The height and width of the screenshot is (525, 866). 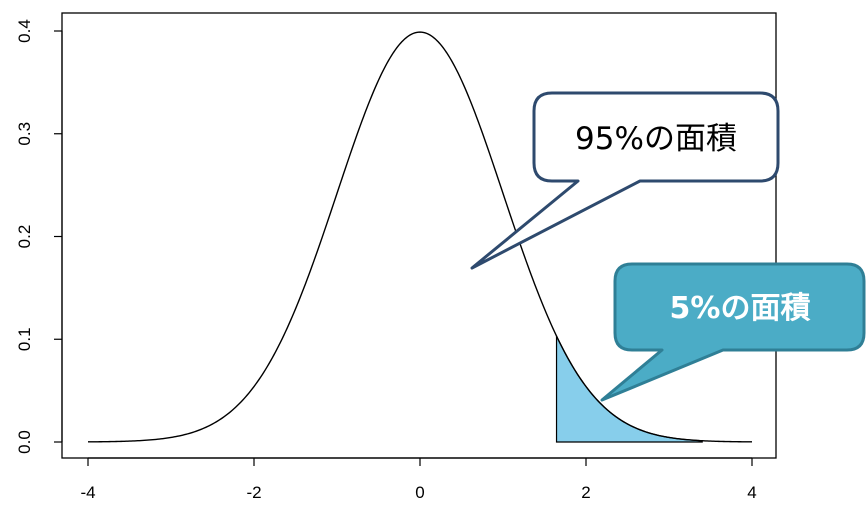 I want to click on y-tick-label: 0.2, so click(x=24, y=237).